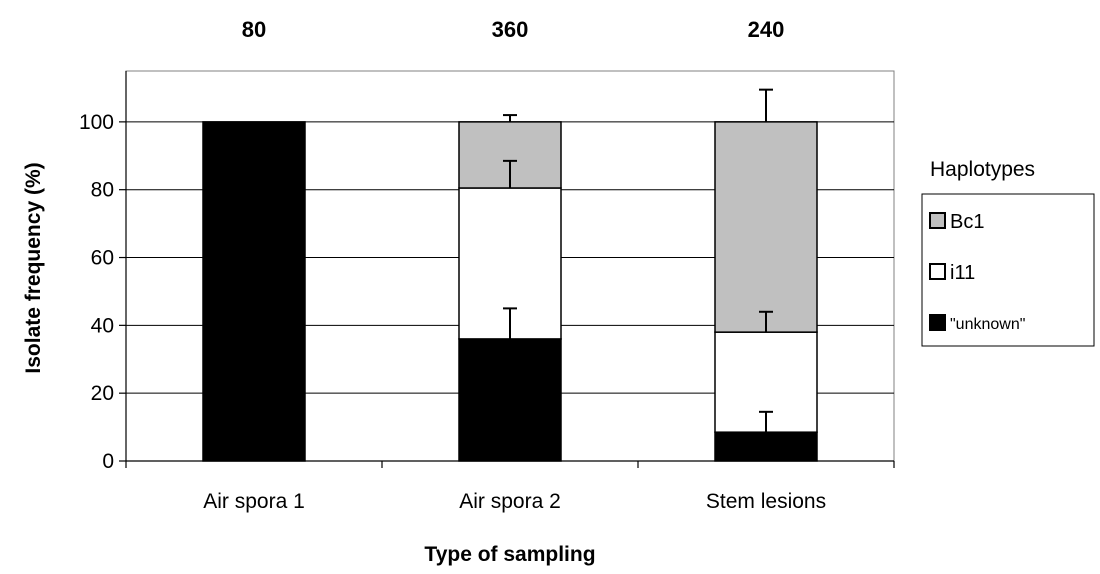 The height and width of the screenshot is (574, 1100). I want to click on y-tick-label: 80, so click(102, 190).